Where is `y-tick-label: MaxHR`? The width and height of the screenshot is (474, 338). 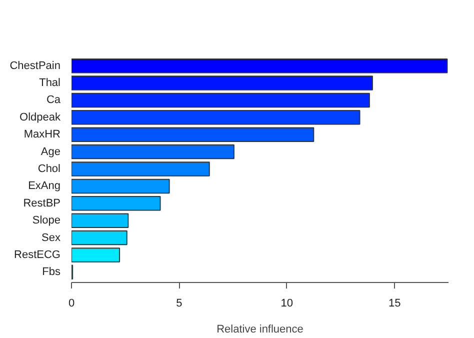
y-tick-label: MaxHR is located at coordinates (42, 134).